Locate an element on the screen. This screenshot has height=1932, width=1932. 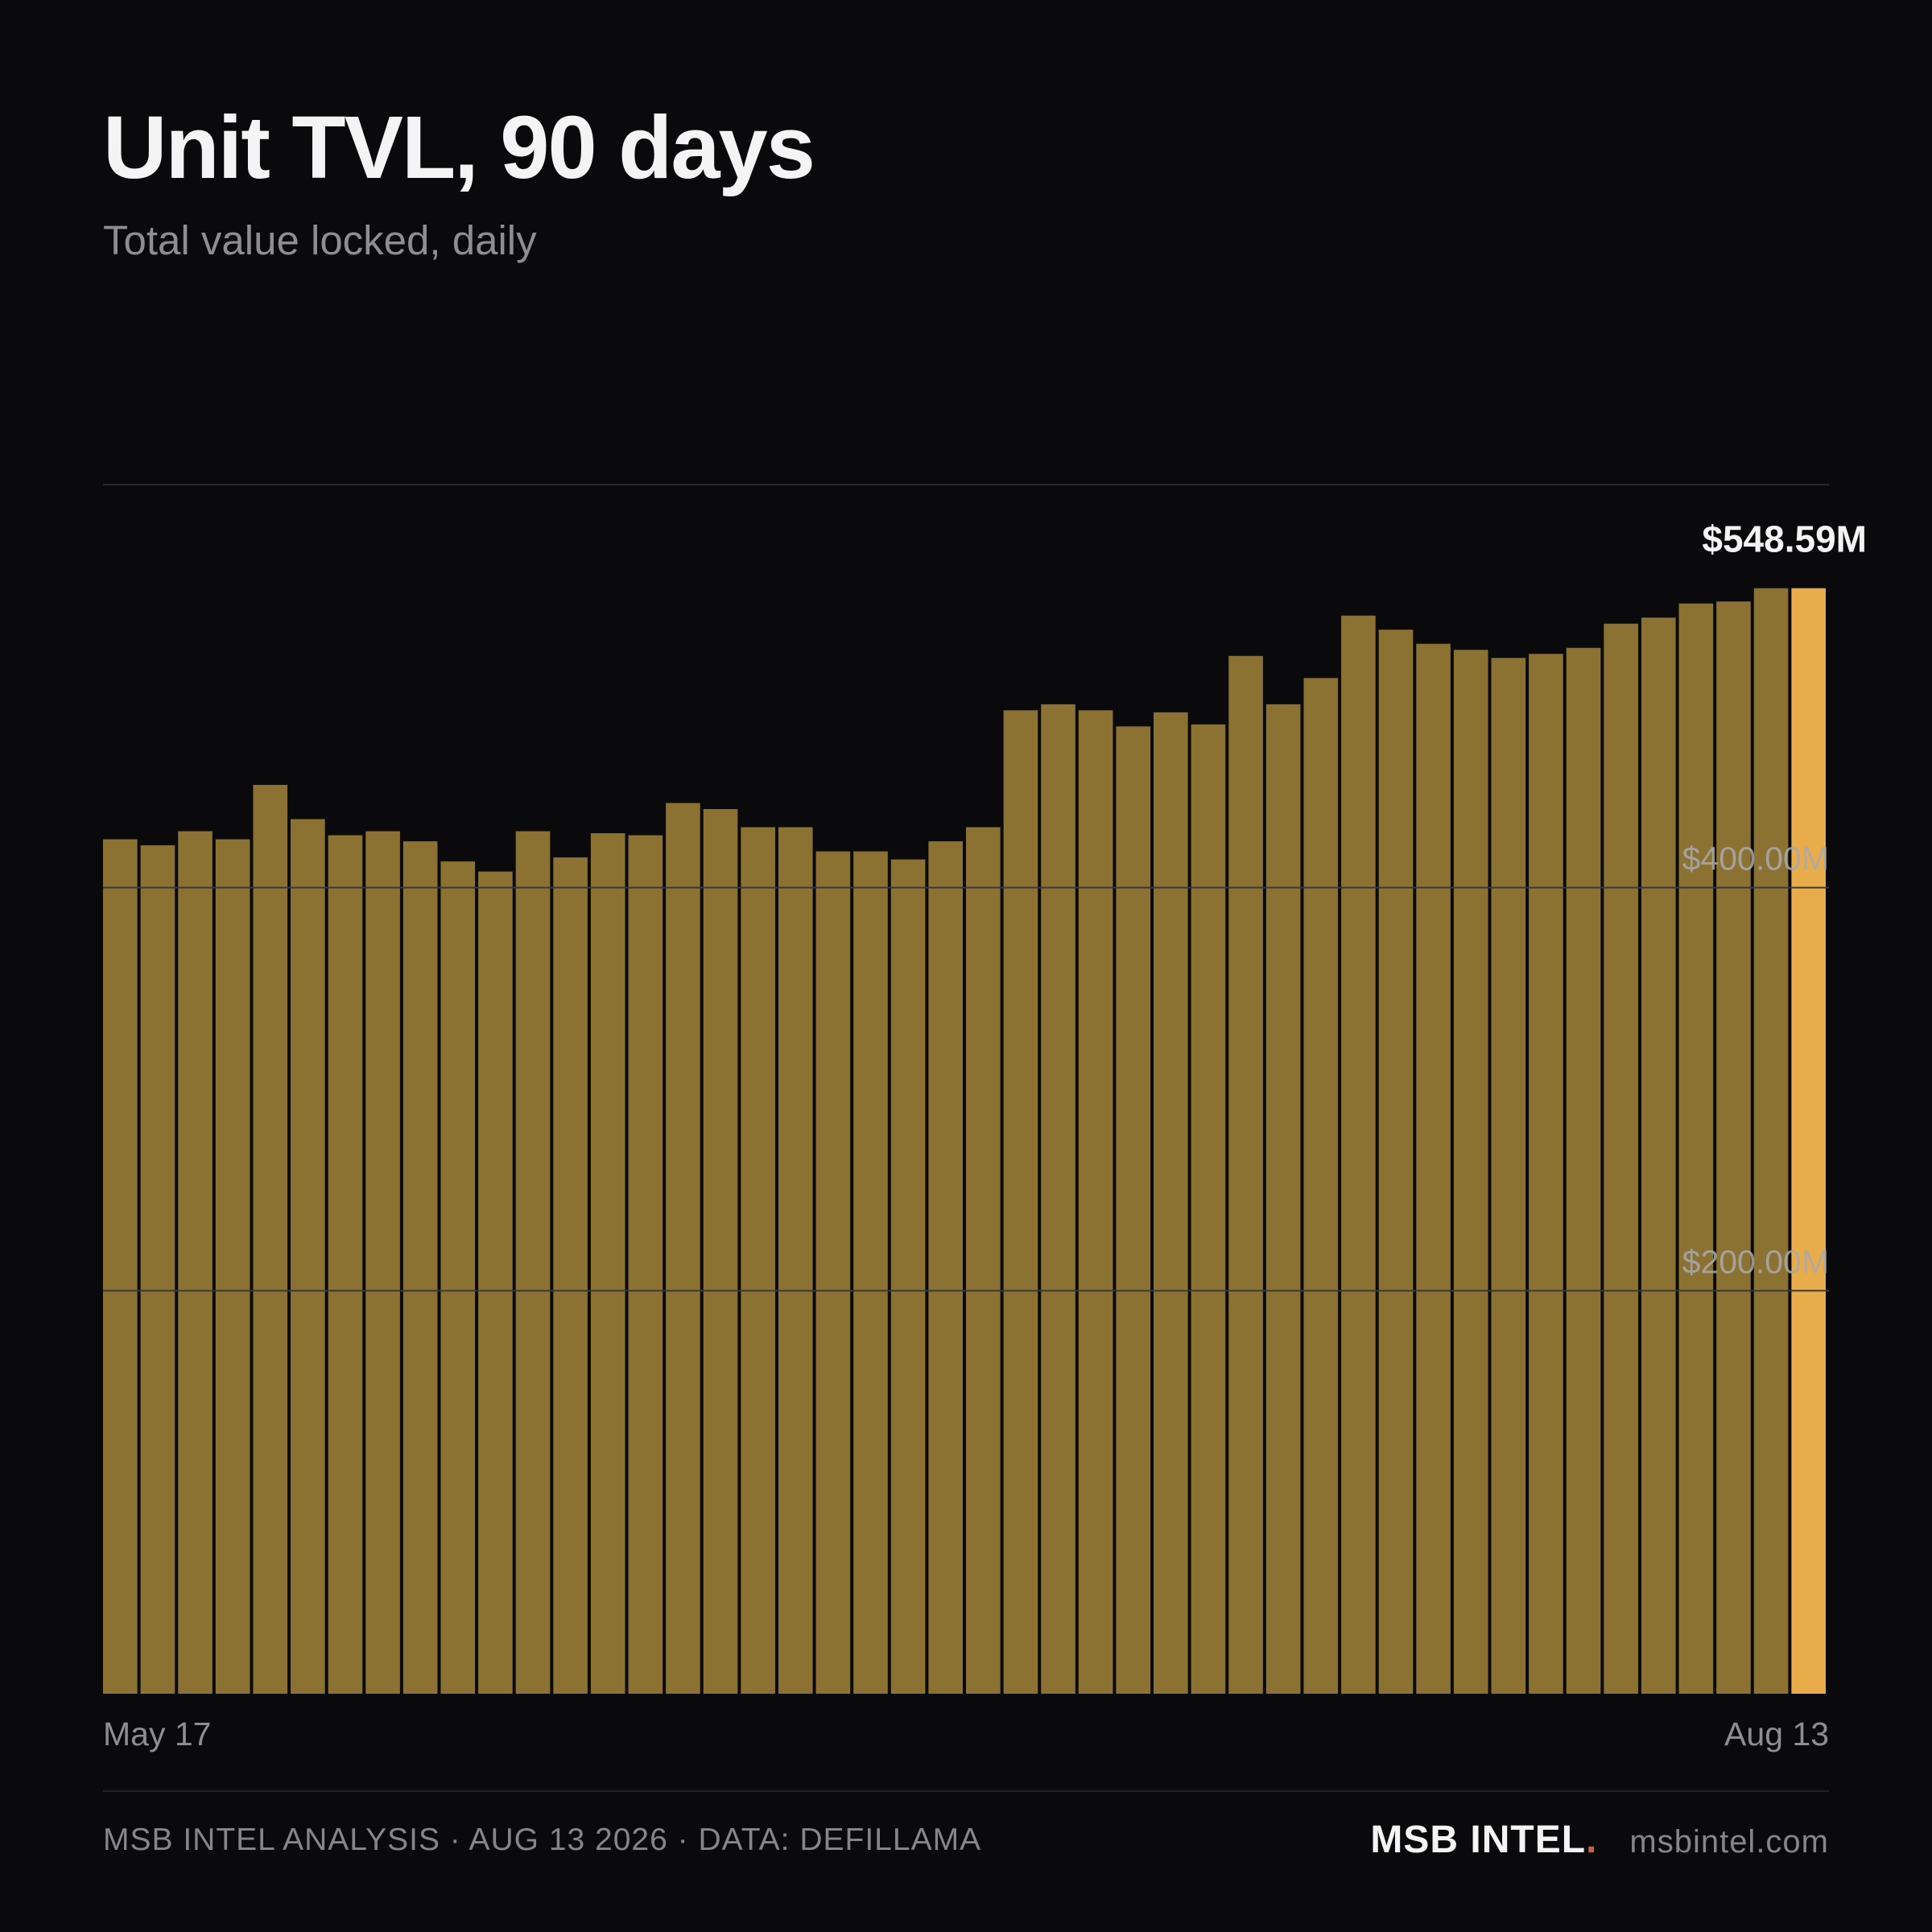
footer-divider is located at coordinates (966, 1791).